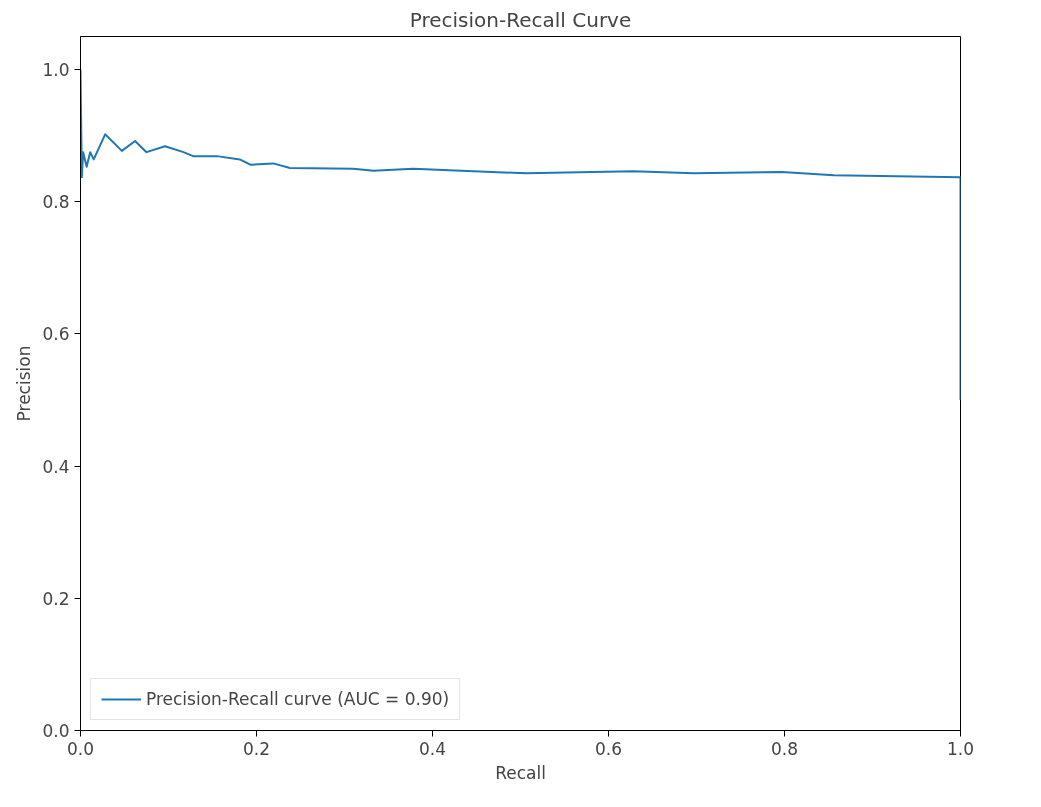 This screenshot has height=807, width=1041. I want to click on y-tick-label: 0.6, so click(56, 334).